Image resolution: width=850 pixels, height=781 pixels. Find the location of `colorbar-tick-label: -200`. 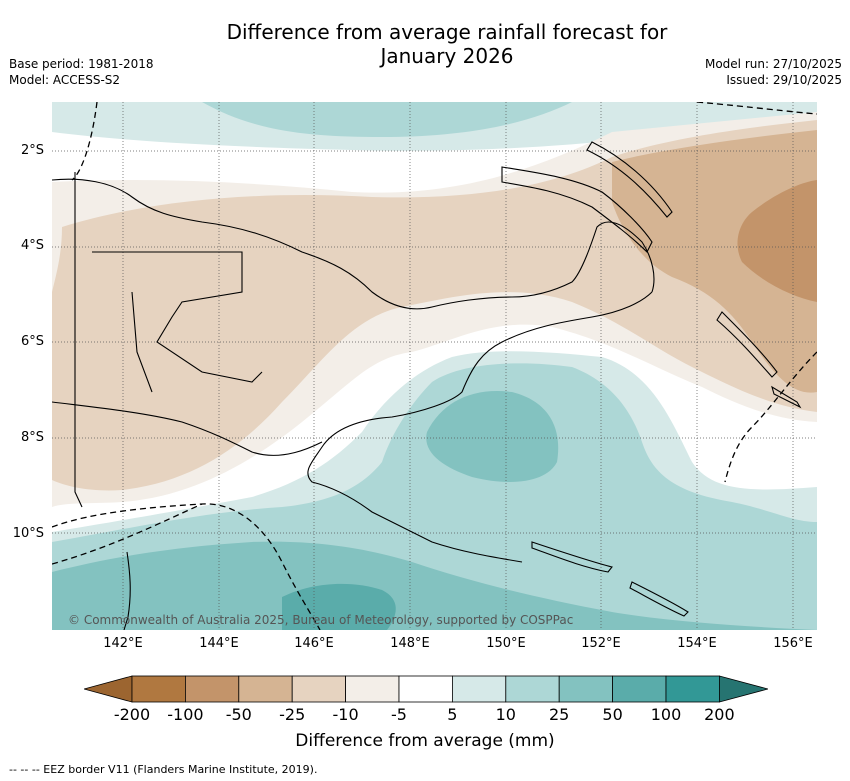

colorbar-tick-label: -200 is located at coordinates (132, 714).